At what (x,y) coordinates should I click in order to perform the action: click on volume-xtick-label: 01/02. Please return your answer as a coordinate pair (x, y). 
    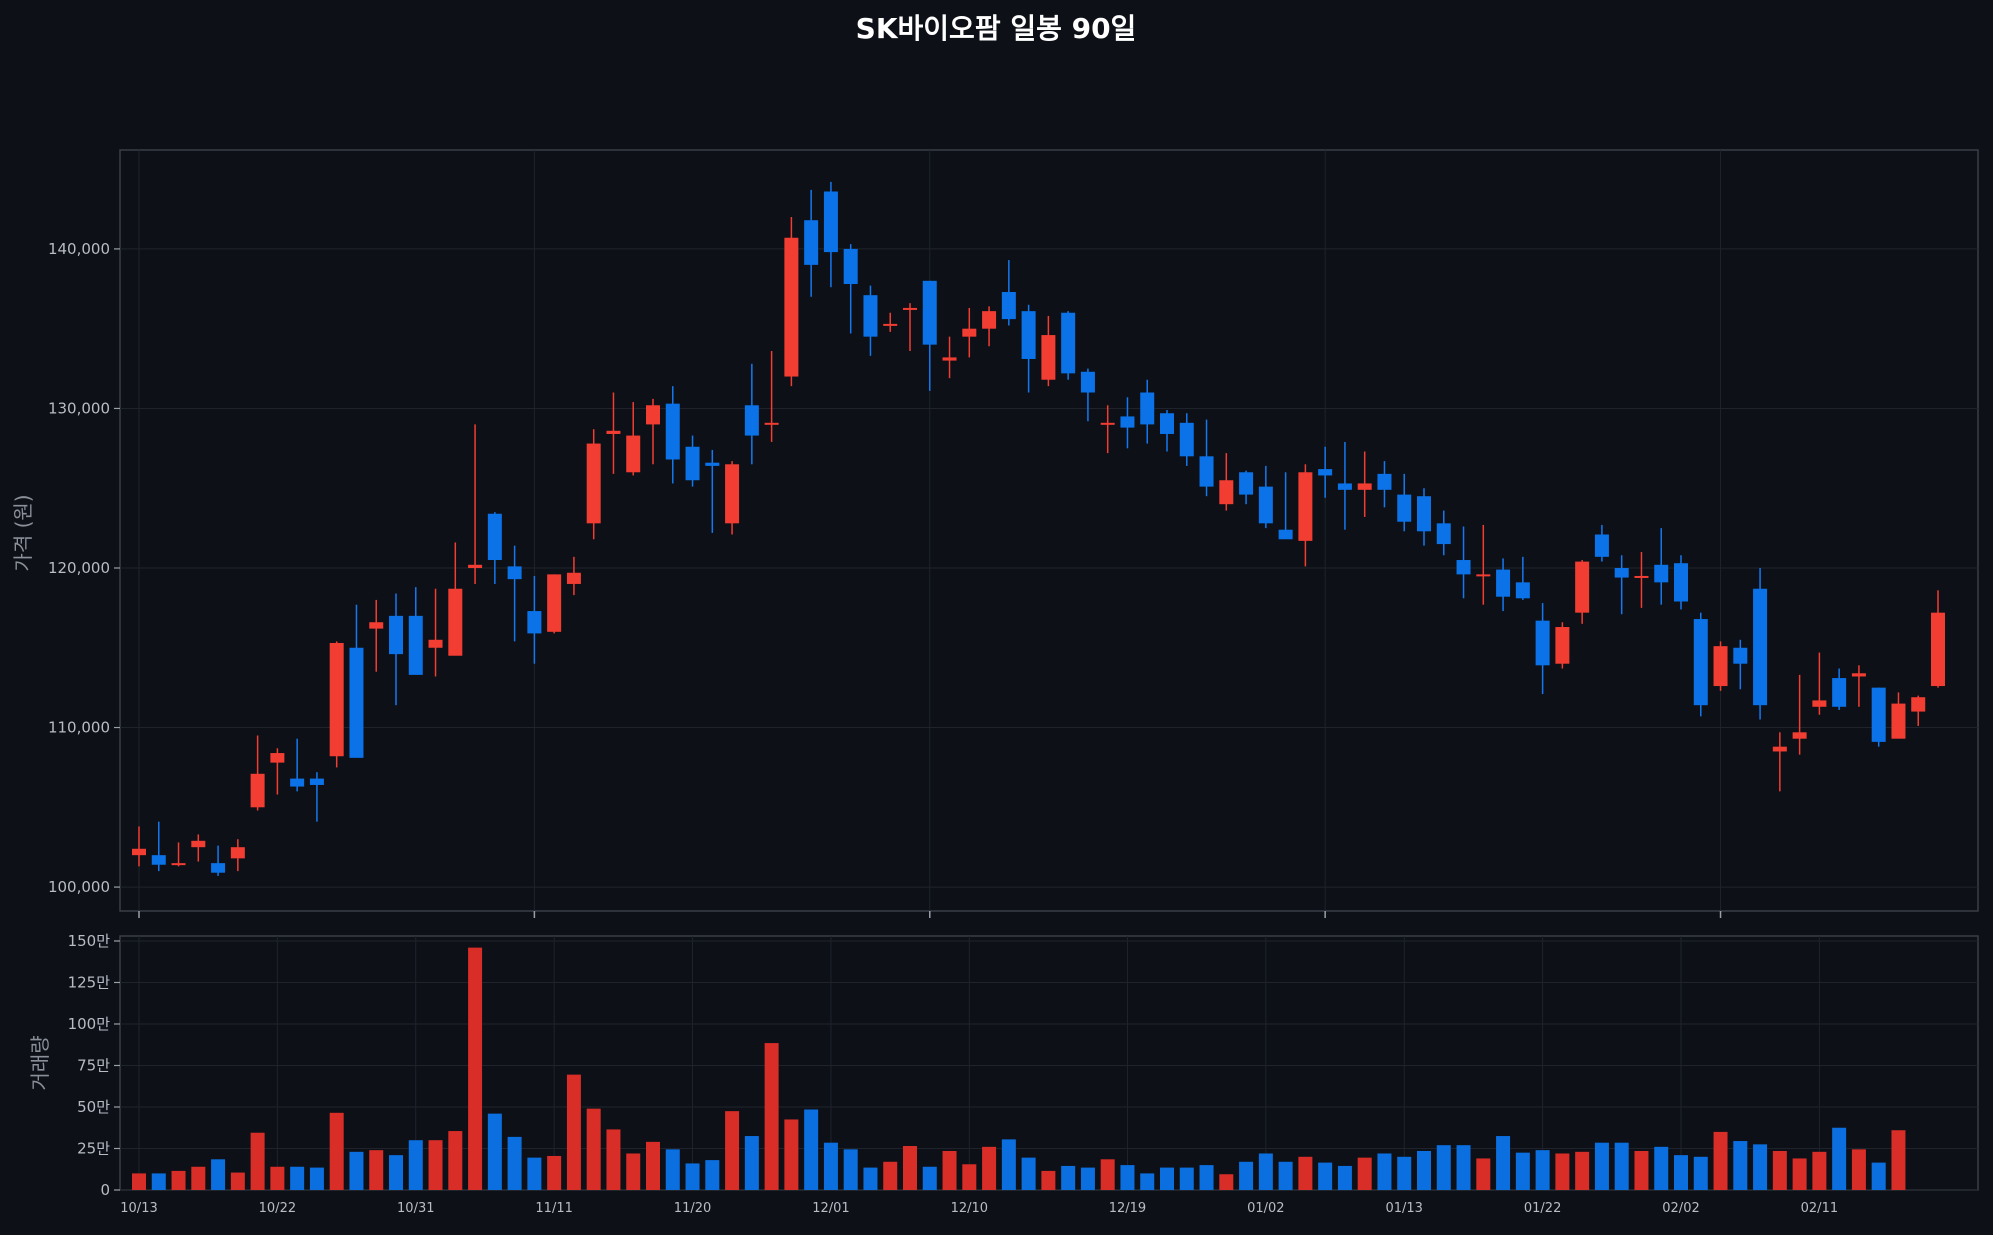
    Looking at the image, I should click on (1265, 1208).